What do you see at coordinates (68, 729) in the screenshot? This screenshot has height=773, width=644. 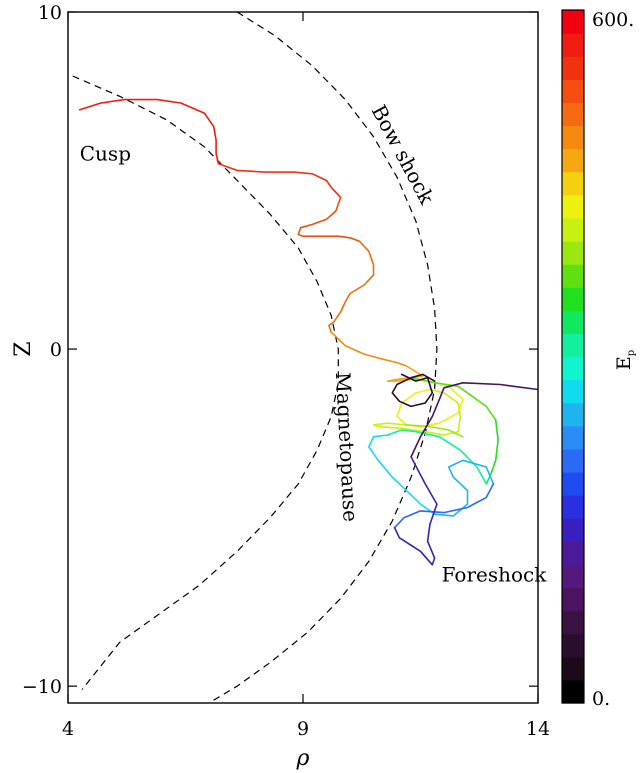 I see `x-tick-label: 4` at bounding box center [68, 729].